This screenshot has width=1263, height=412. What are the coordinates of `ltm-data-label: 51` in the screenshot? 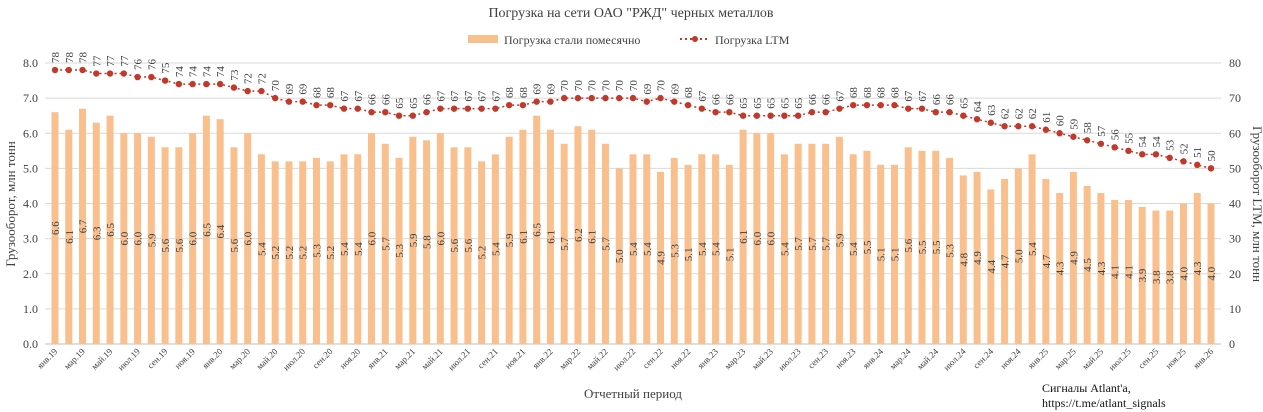 It's located at (1198, 152).